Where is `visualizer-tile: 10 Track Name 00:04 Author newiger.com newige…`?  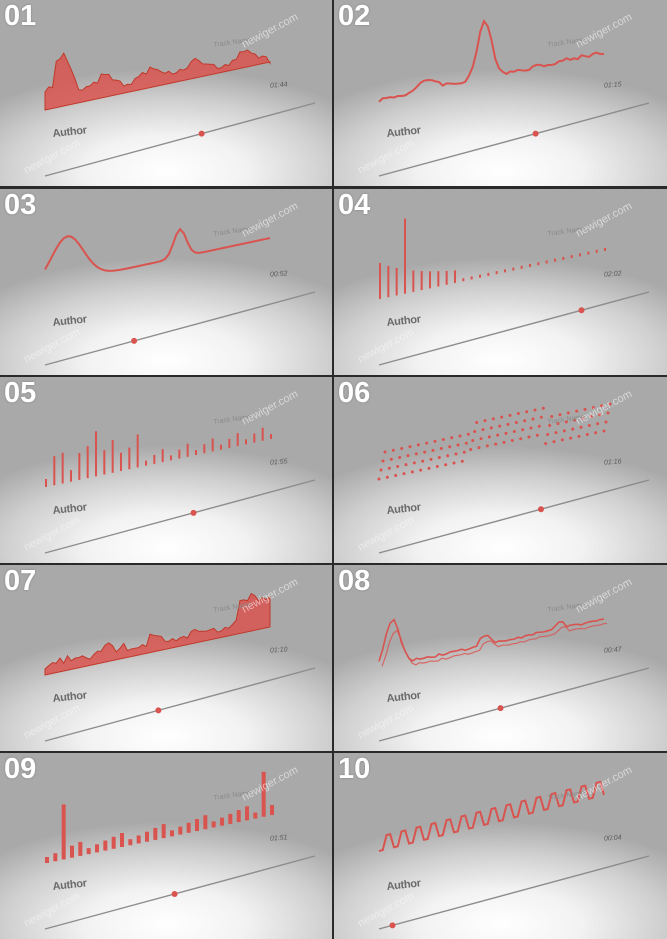 visualizer-tile: 10 Track Name 00:04 Author newiger.com newige… is located at coordinates (500, 846).